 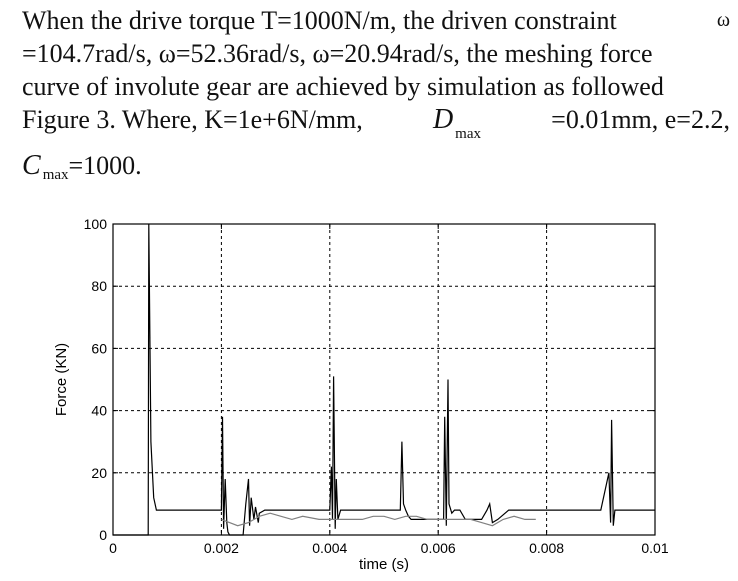 I want to click on x-tick-label: 0.004, so click(x=329, y=548).